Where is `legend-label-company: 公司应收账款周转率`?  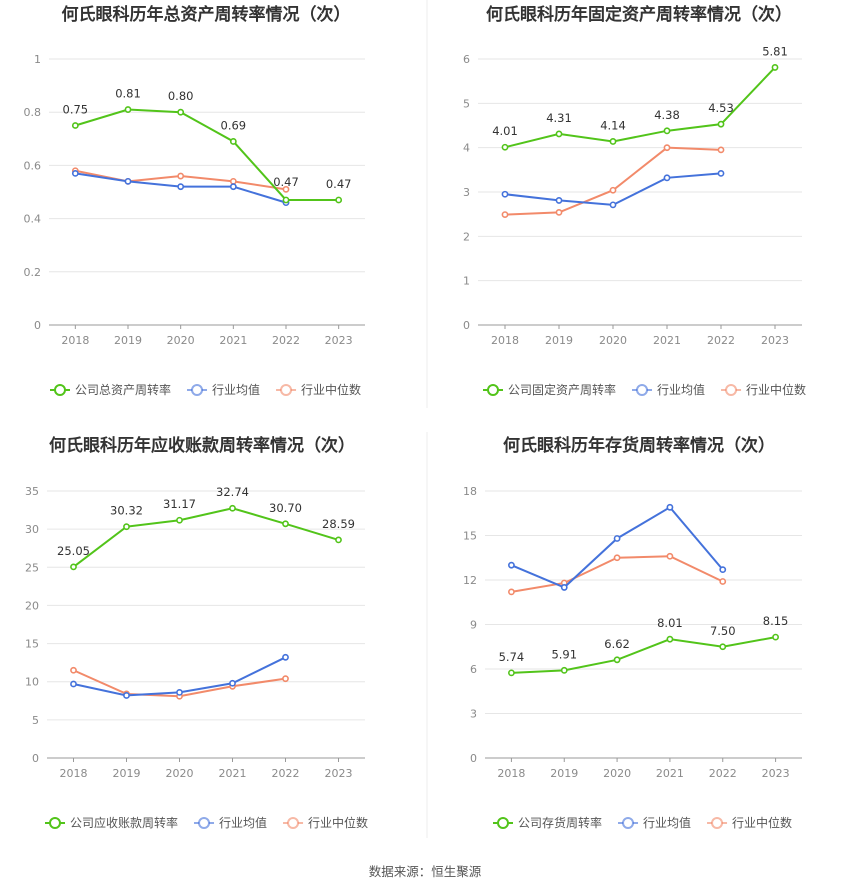 legend-label-company: 公司应收账款周转率 is located at coordinates (124, 822).